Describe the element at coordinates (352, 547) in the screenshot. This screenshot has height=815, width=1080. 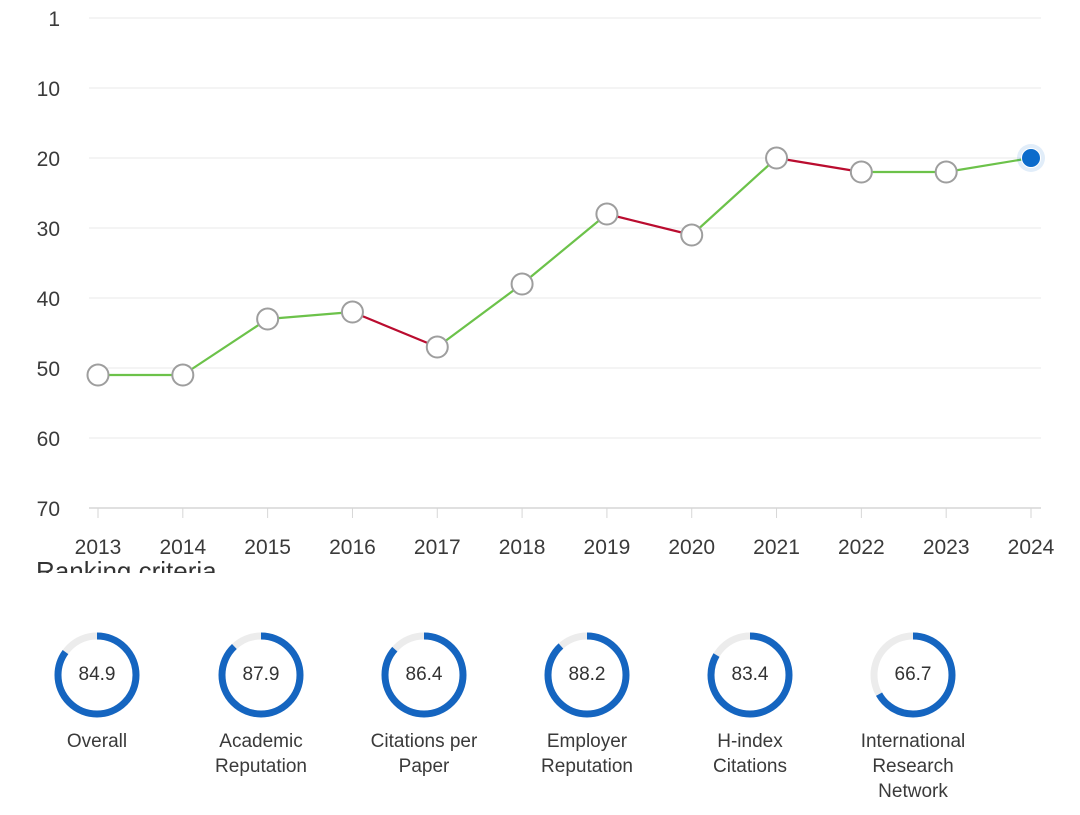
I see `x-tick-label: 2016` at that location.